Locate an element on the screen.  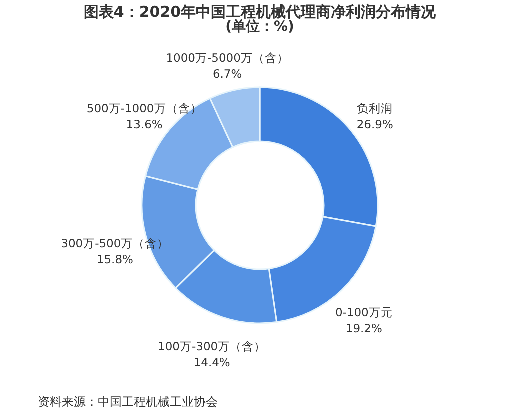
chart-subtitle: (单位：%) is located at coordinates (260, 27).